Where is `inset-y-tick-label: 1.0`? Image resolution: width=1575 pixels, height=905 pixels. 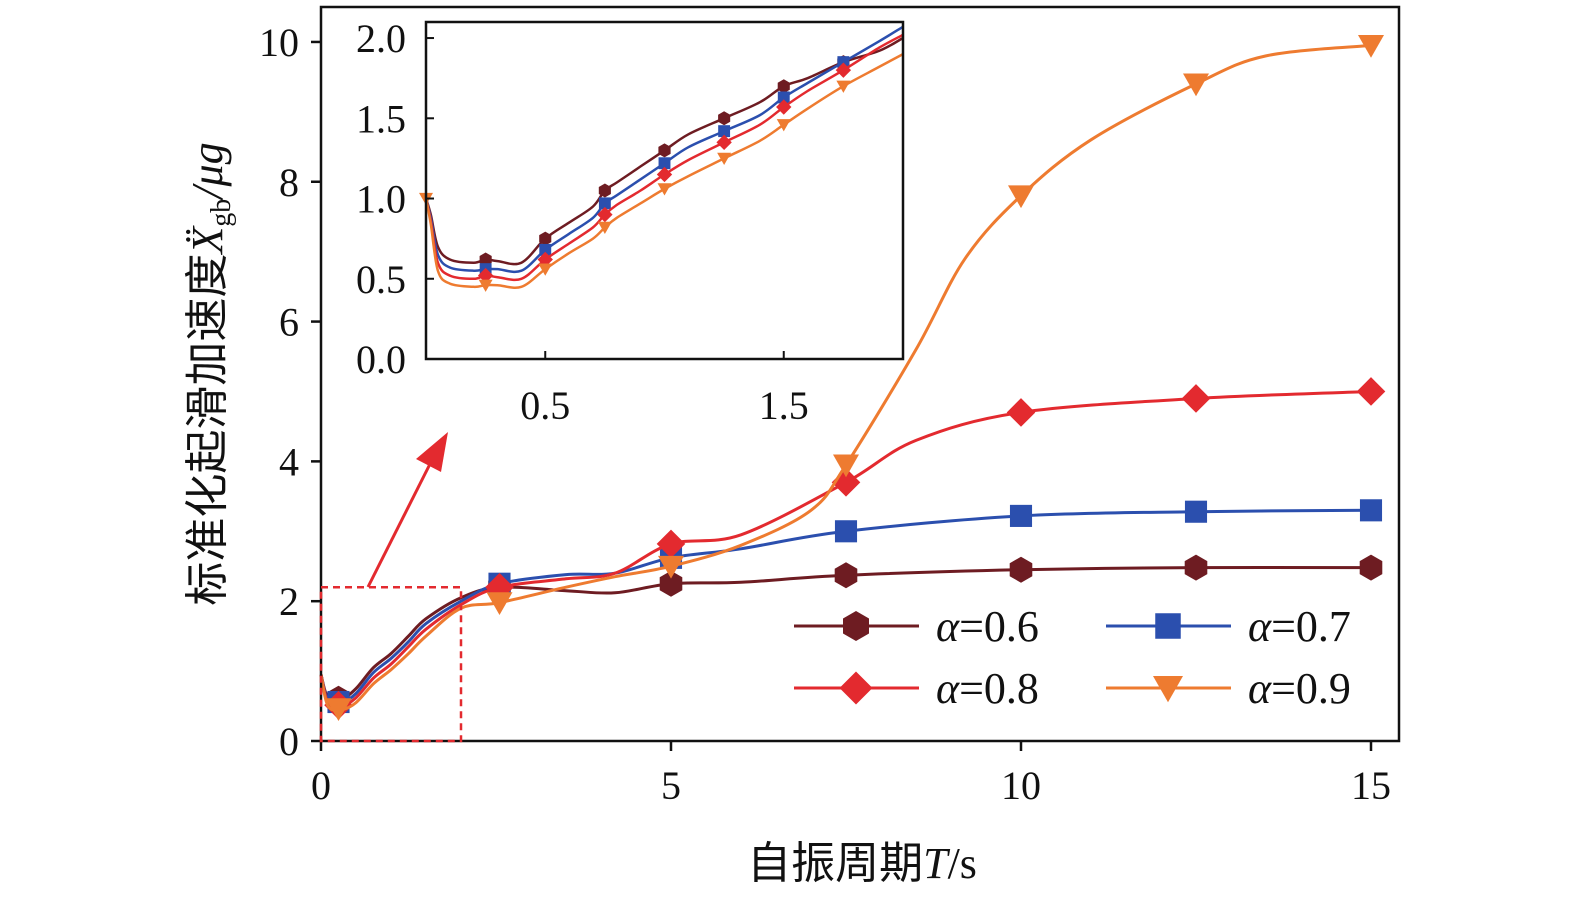 inset-y-tick-label: 1.0 is located at coordinates (381, 199).